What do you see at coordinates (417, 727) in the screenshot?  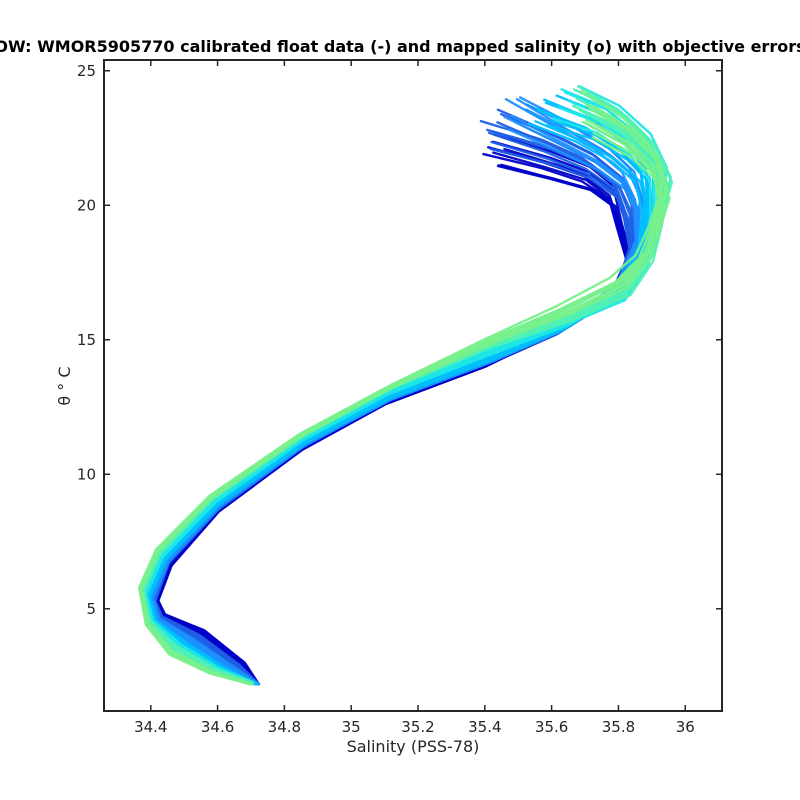 I see `x-tick-label: 35.2` at bounding box center [417, 727].